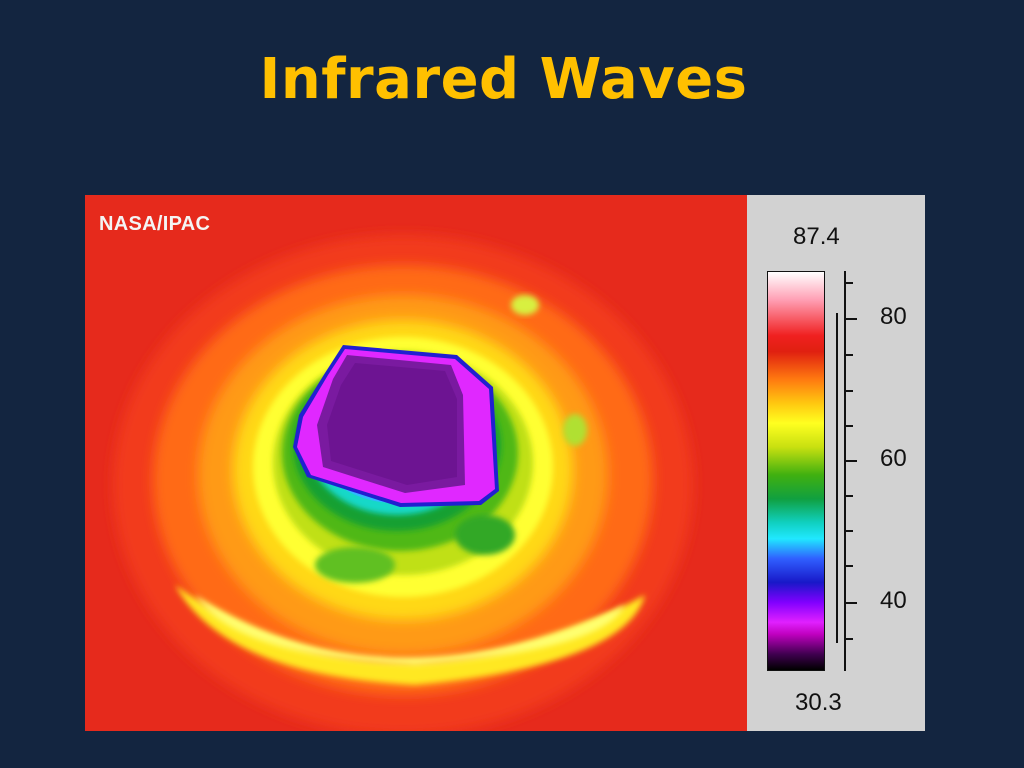 This screenshot has height=768, width=1024. I want to click on scale-tick-label: 60, so click(893, 458).